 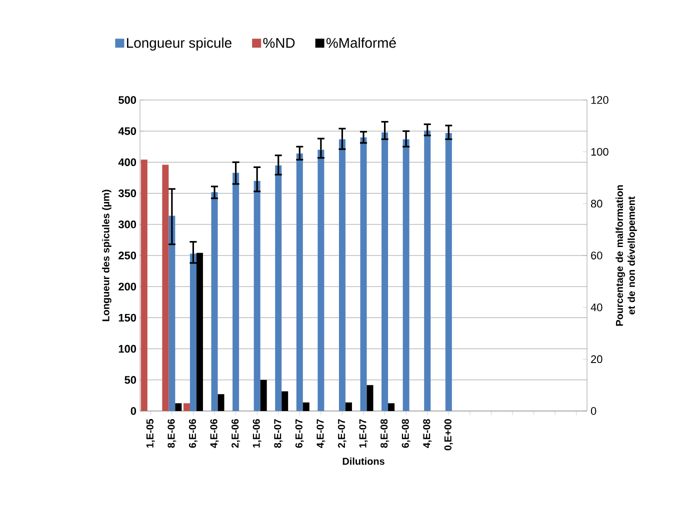 I want to click on y-tick-label: 300, so click(x=127, y=224).